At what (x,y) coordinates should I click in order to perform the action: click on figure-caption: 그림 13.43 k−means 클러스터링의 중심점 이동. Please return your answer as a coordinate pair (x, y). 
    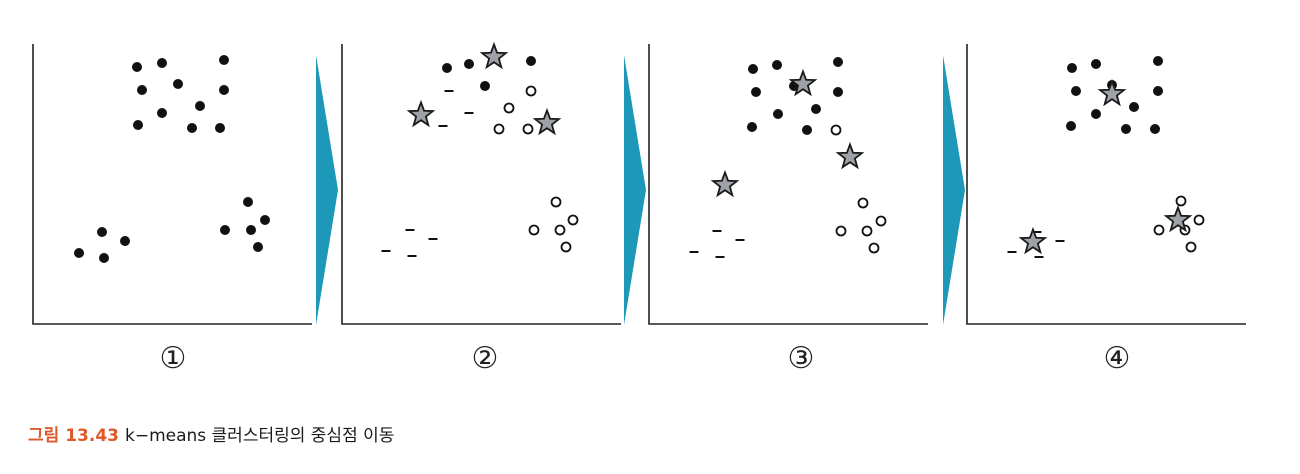
    Looking at the image, I should click on (211, 433).